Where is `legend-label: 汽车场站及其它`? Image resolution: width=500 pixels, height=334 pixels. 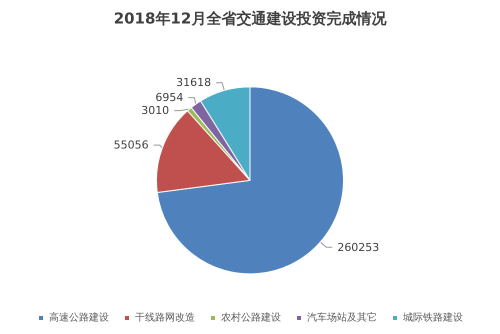
legend-label: 汽车场站及其它 is located at coordinates (342, 318).